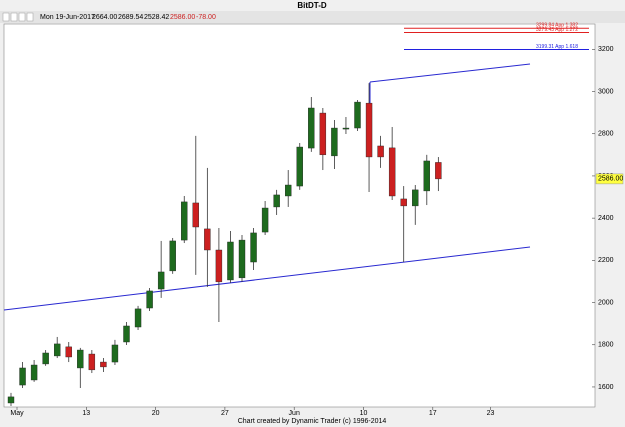  I want to click on y-tick-label: 1600, so click(606, 387).